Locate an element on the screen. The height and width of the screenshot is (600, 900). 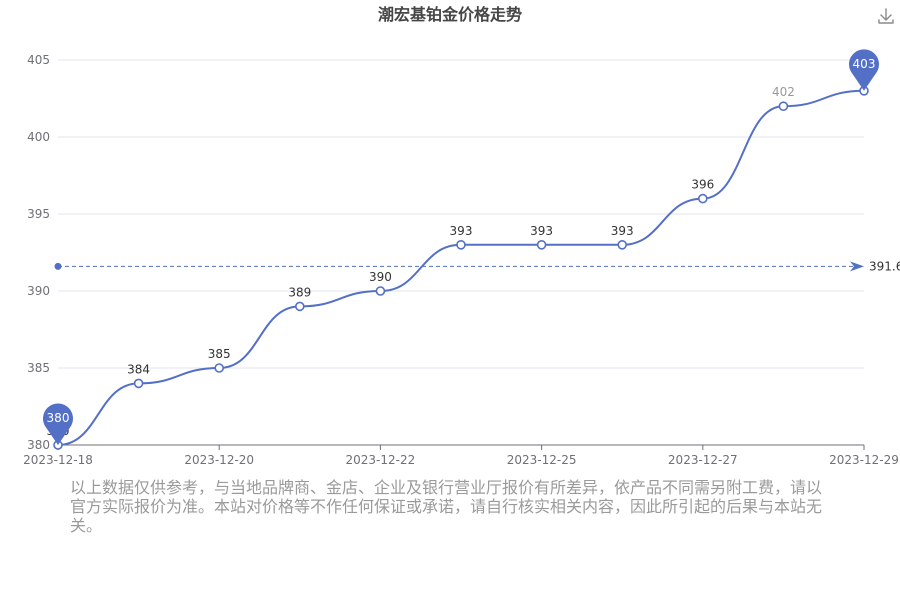
data-label: 389 is located at coordinates (299, 292).